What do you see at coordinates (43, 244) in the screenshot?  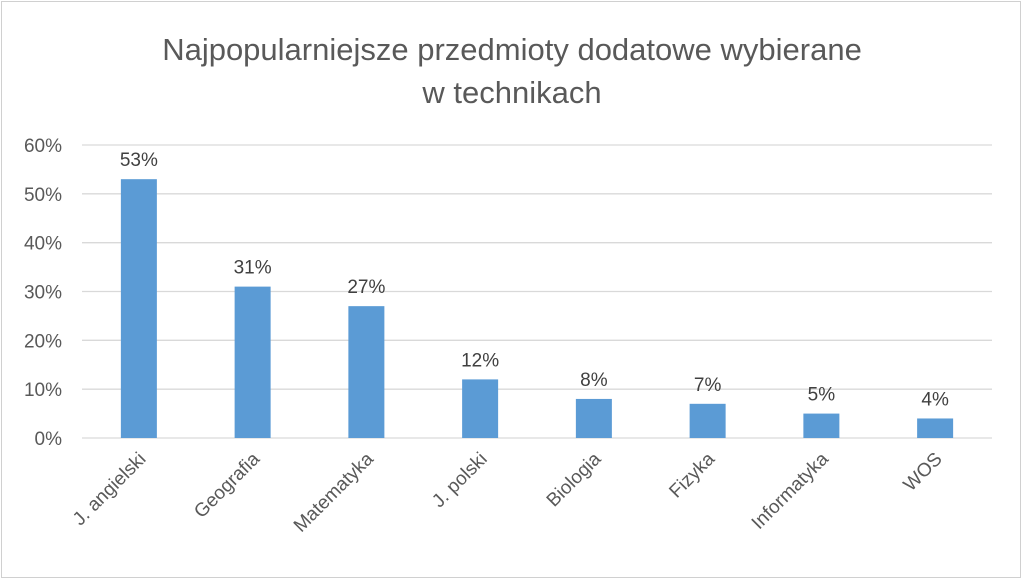 I see `y-tick-label: 40%` at bounding box center [43, 244].